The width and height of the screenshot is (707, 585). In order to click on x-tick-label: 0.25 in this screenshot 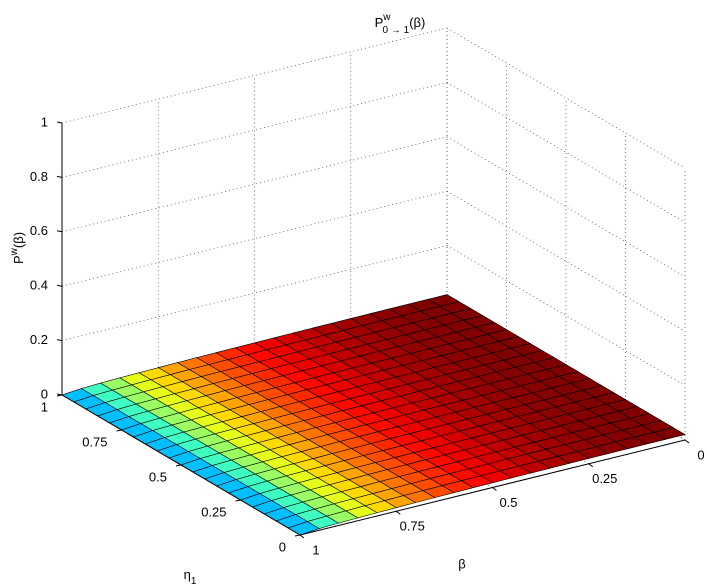, I will do `click(604, 478)`.